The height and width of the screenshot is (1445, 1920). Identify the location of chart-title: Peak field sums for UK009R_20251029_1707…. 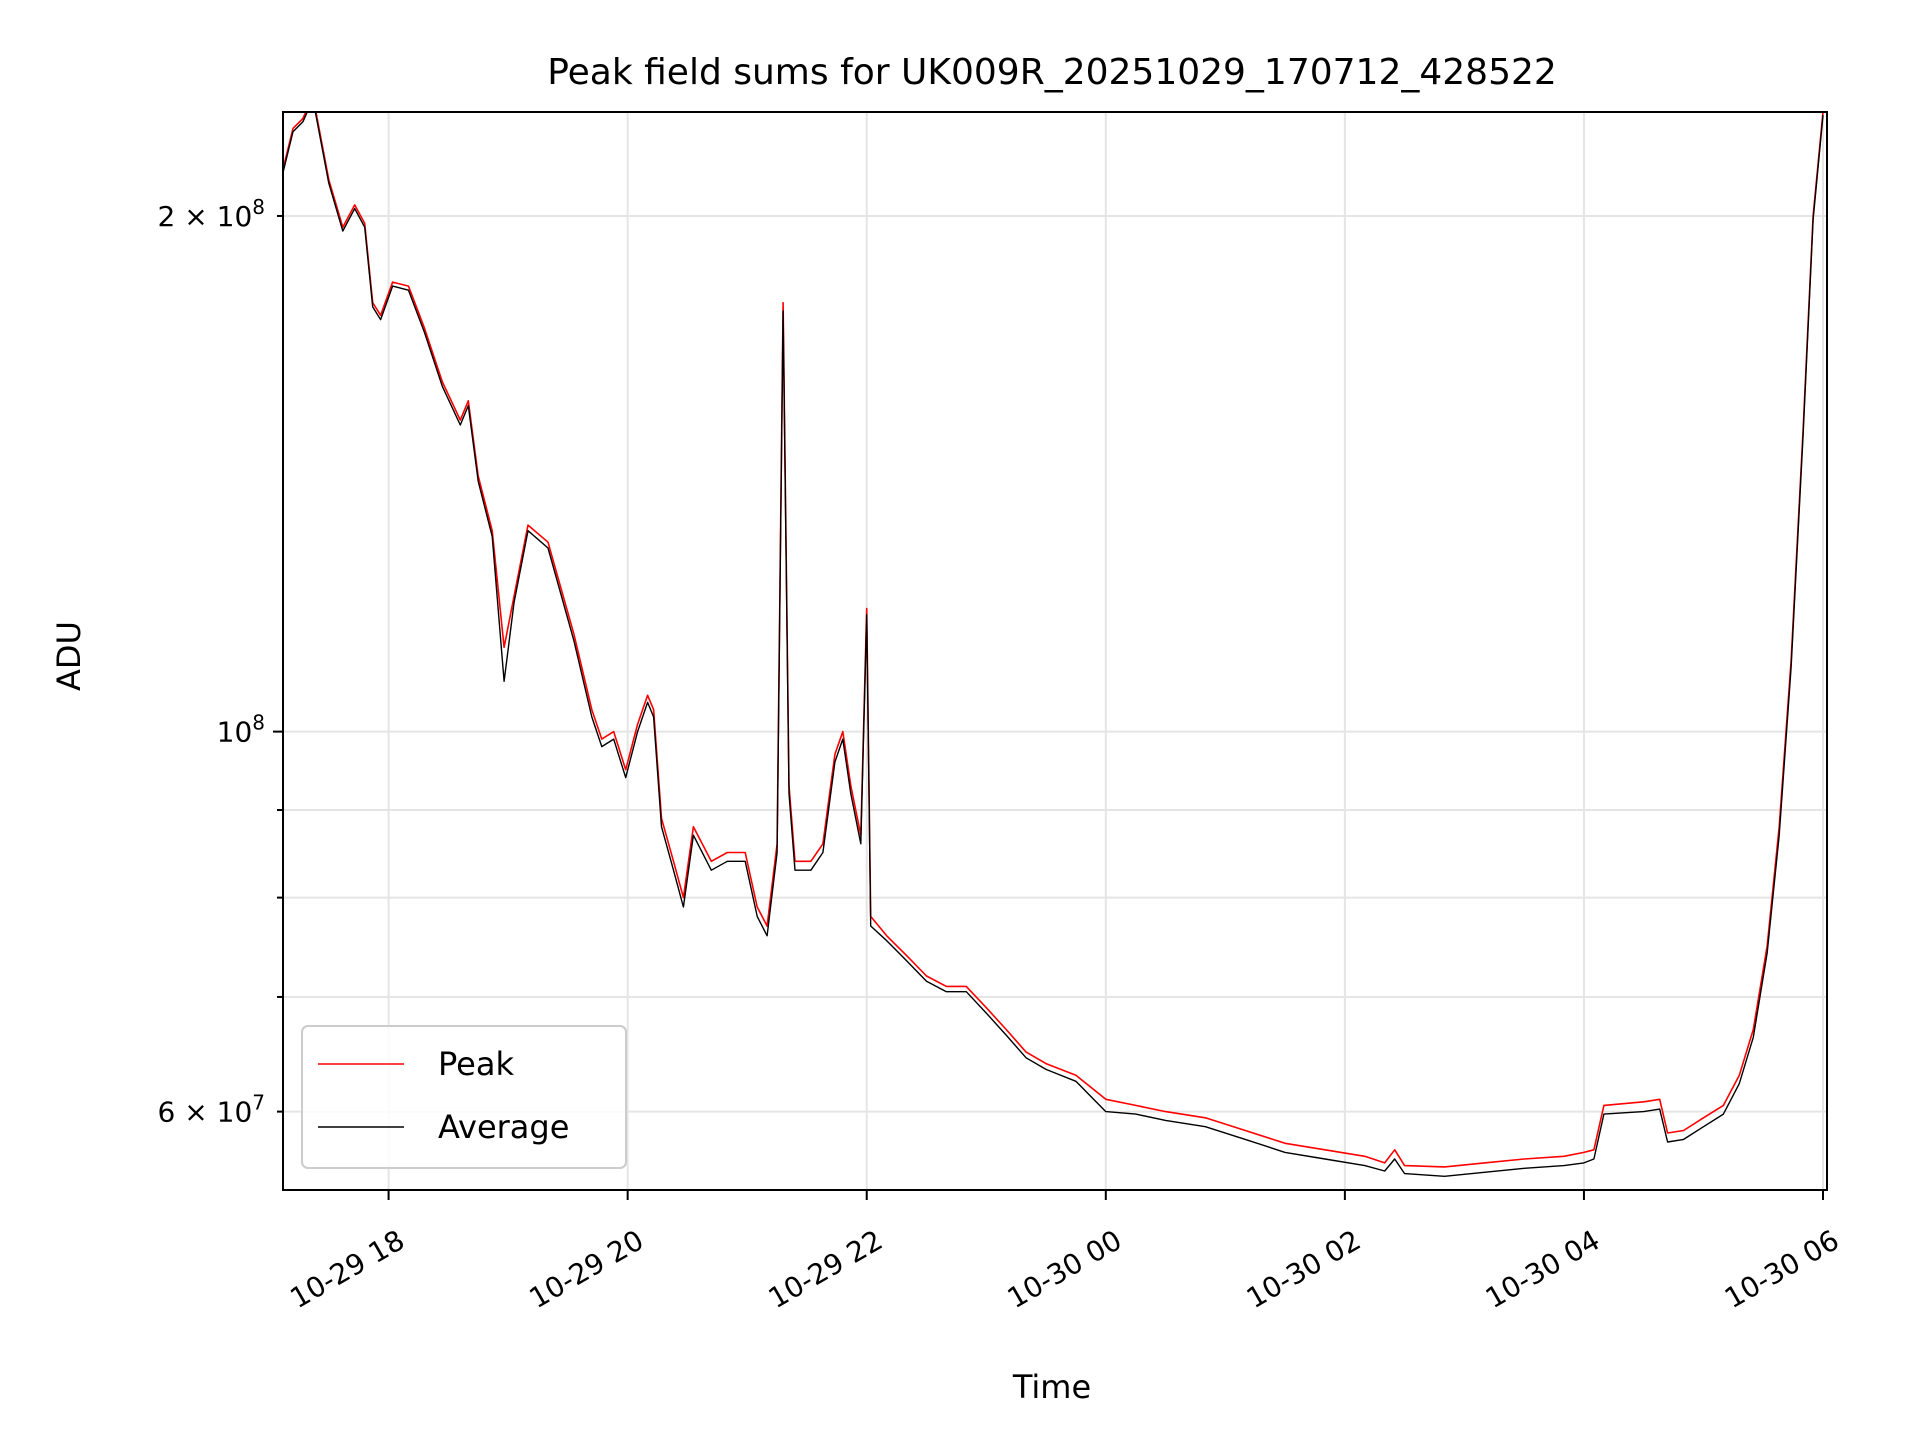
(1052, 72).